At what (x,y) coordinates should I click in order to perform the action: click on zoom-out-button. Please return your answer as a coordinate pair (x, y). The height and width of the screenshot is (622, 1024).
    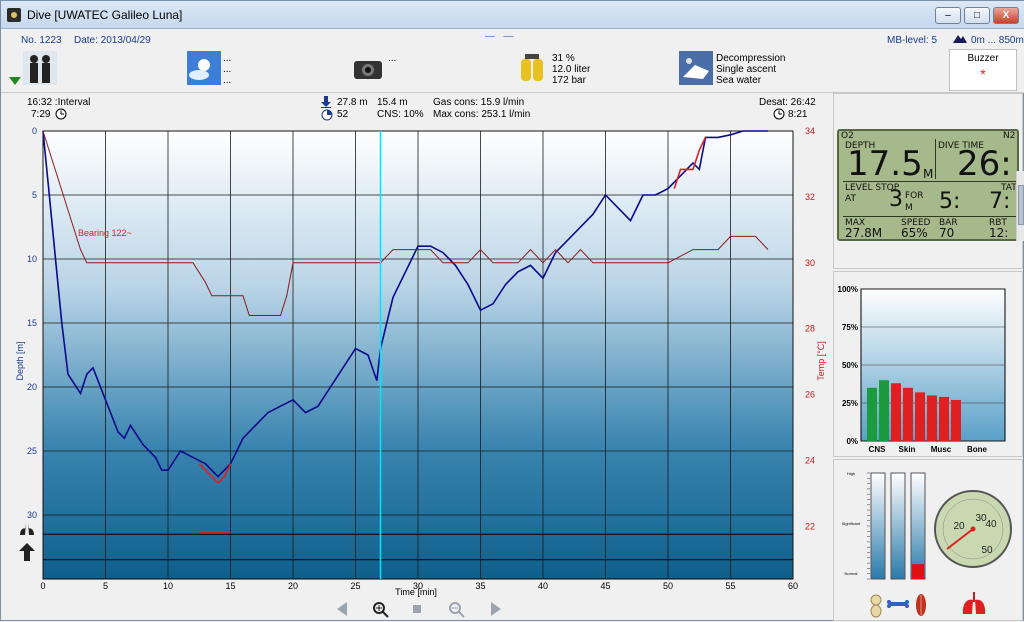
    Looking at the image, I should click on (457, 610).